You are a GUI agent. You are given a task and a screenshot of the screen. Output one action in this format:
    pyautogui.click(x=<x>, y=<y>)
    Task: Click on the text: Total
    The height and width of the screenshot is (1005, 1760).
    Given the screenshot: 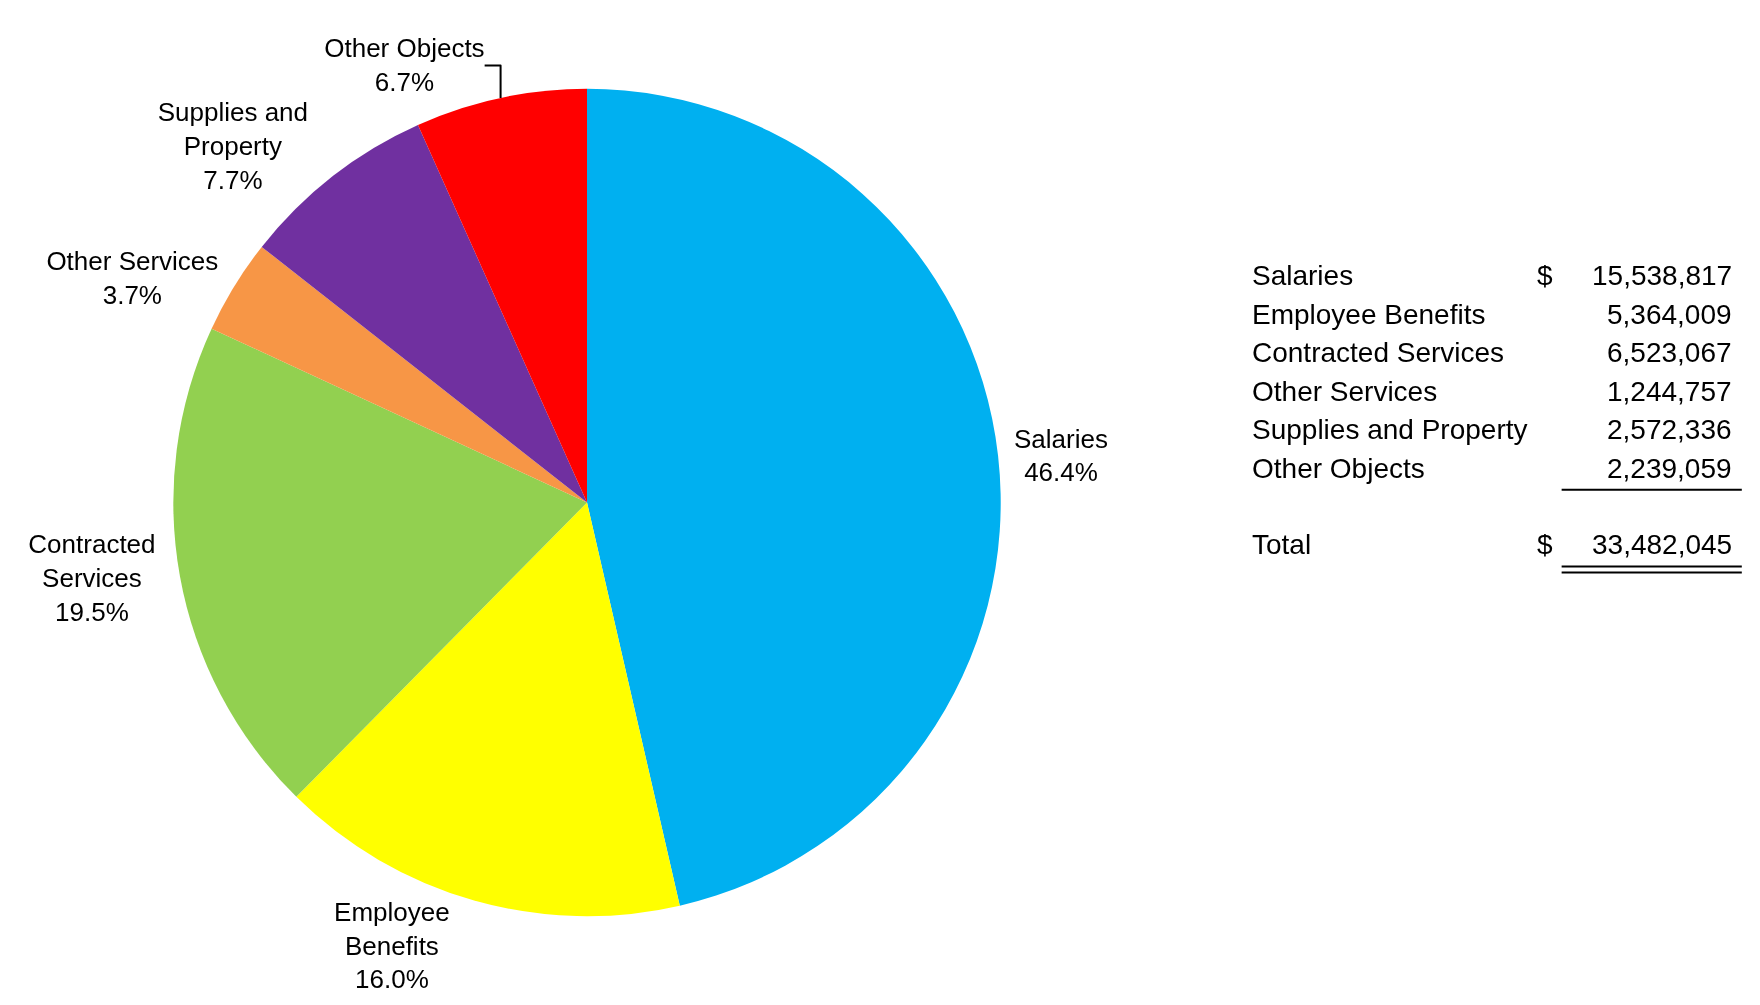 What is the action you would take?
    pyautogui.click(x=1282, y=544)
    